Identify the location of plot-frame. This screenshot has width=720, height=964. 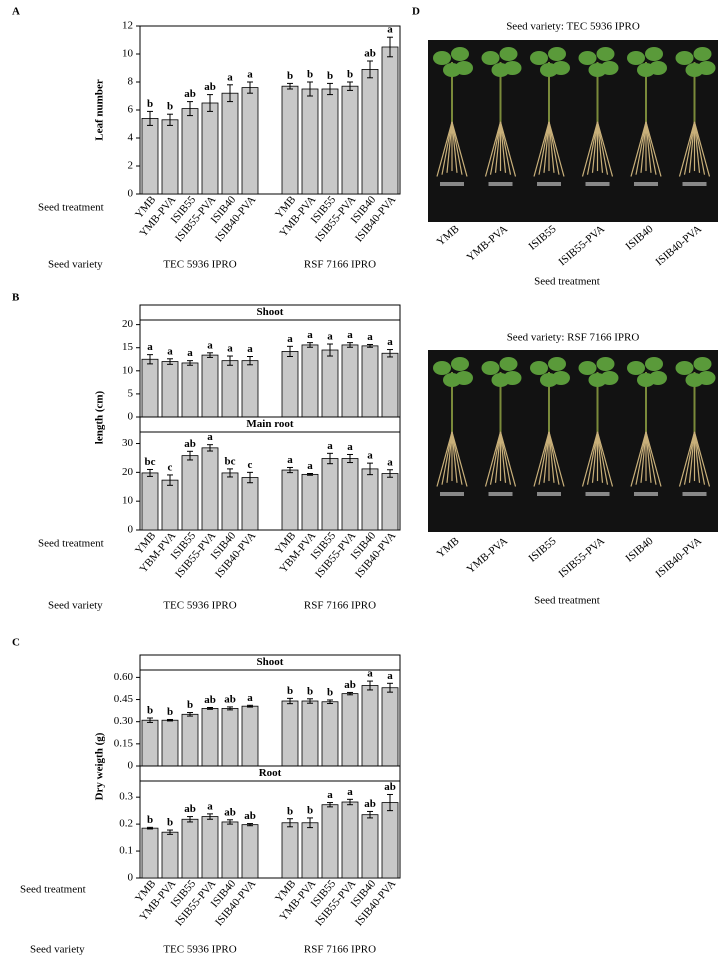
(270, 110).